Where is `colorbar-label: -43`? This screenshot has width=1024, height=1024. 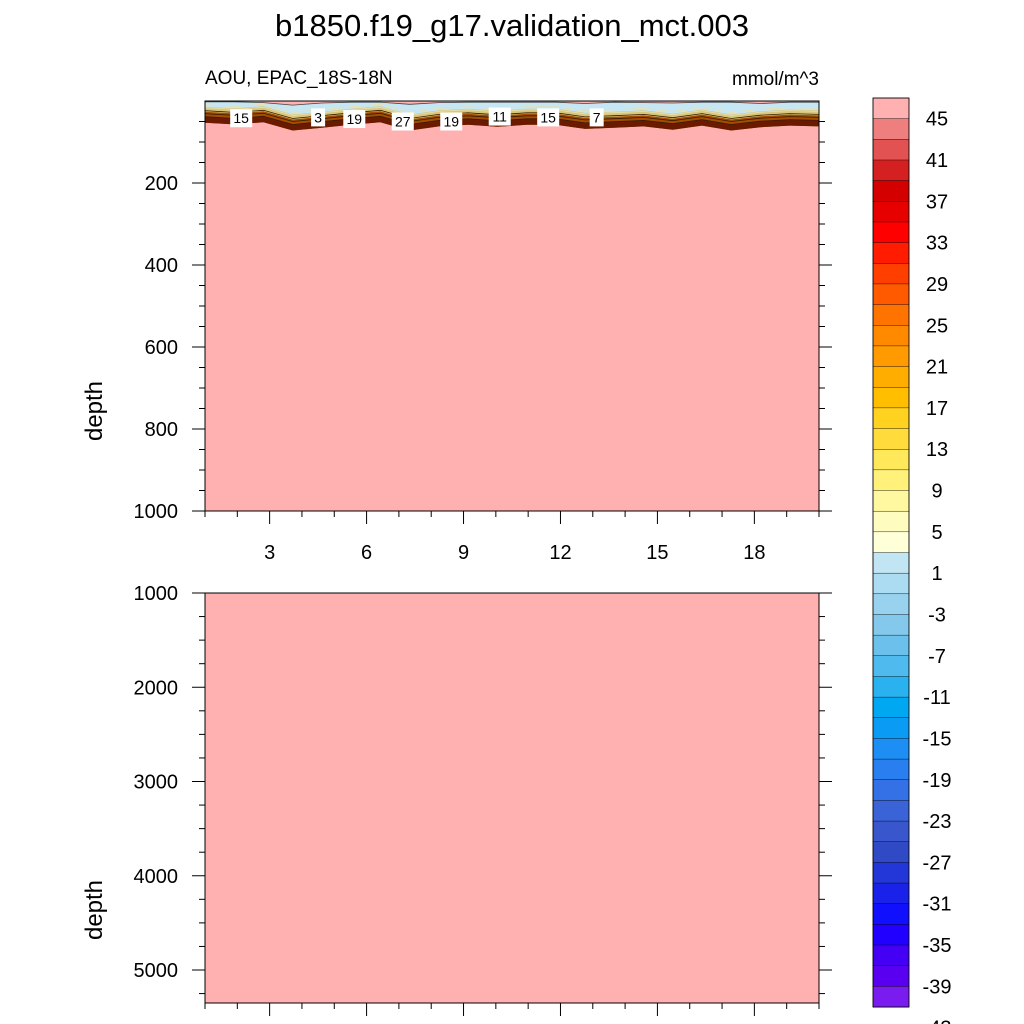
colorbar-label: -43 is located at coordinates (937, 1021).